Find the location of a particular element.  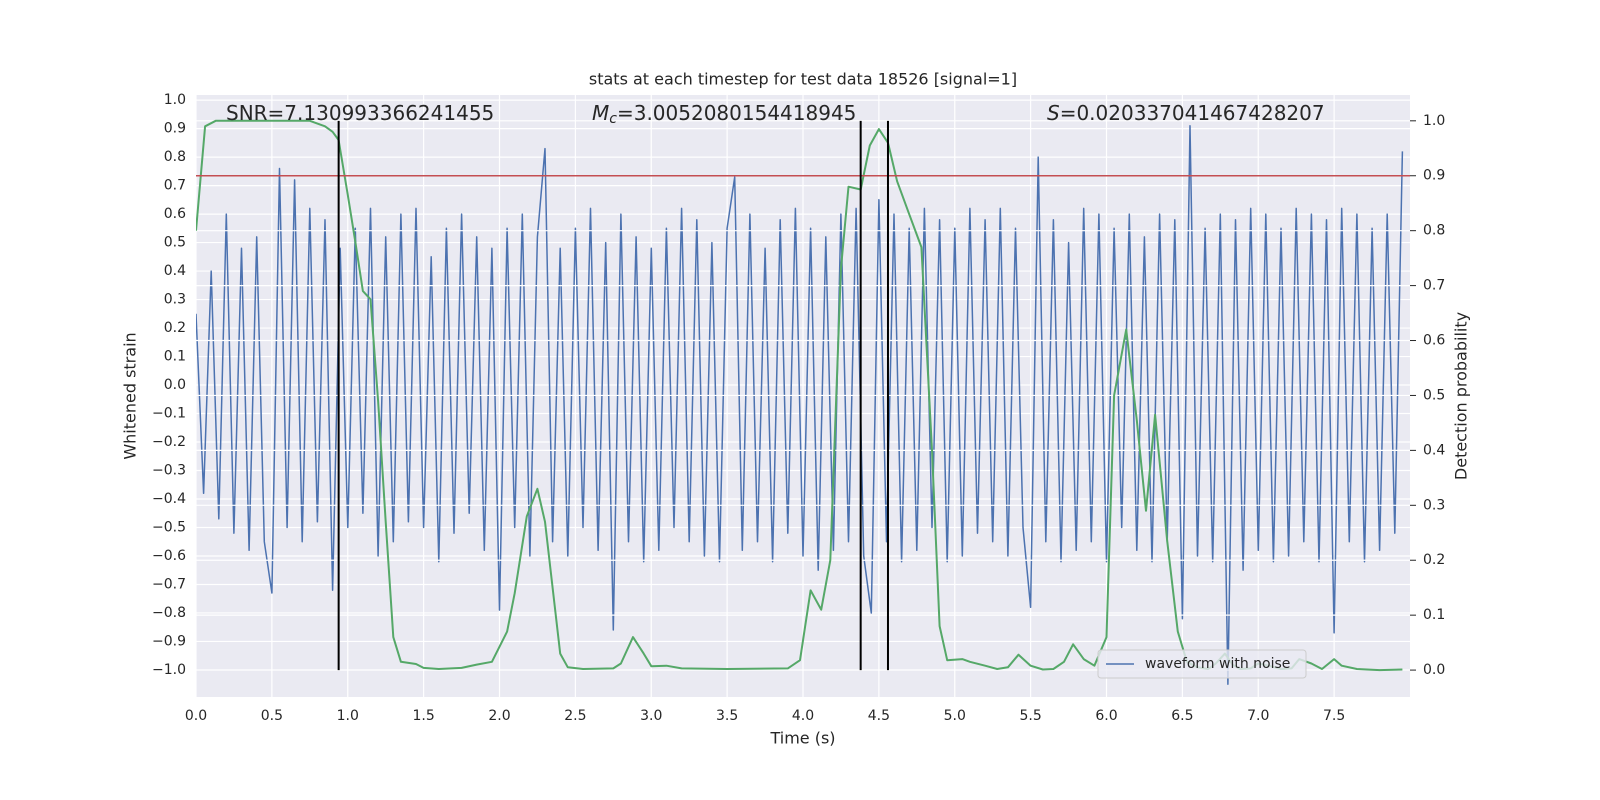

y2-axis-label: Detection probability is located at coordinates (1461, 396).